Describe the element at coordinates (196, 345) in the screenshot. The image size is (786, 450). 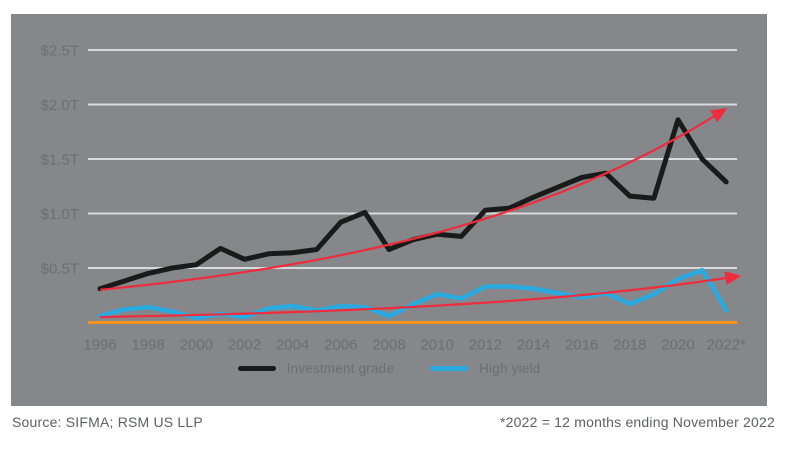
I see `x-axis-tick-label: 2000` at that location.